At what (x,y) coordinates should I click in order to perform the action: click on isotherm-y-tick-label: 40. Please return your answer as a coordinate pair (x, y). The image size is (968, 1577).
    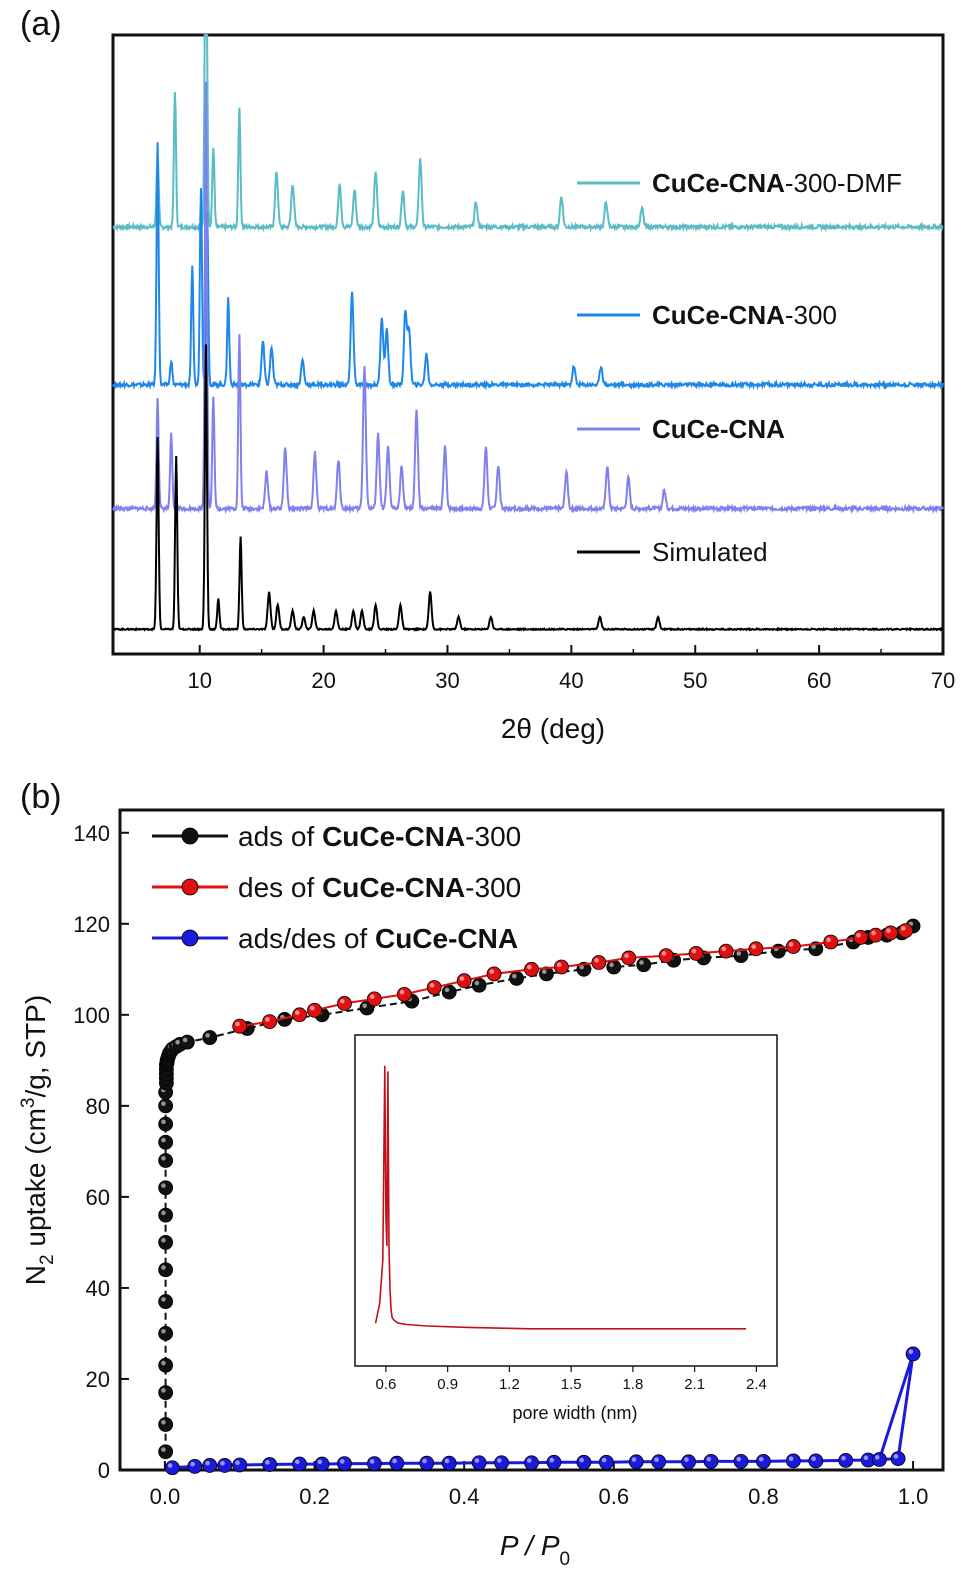
    Looking at the image, I should click on (98, 1288).